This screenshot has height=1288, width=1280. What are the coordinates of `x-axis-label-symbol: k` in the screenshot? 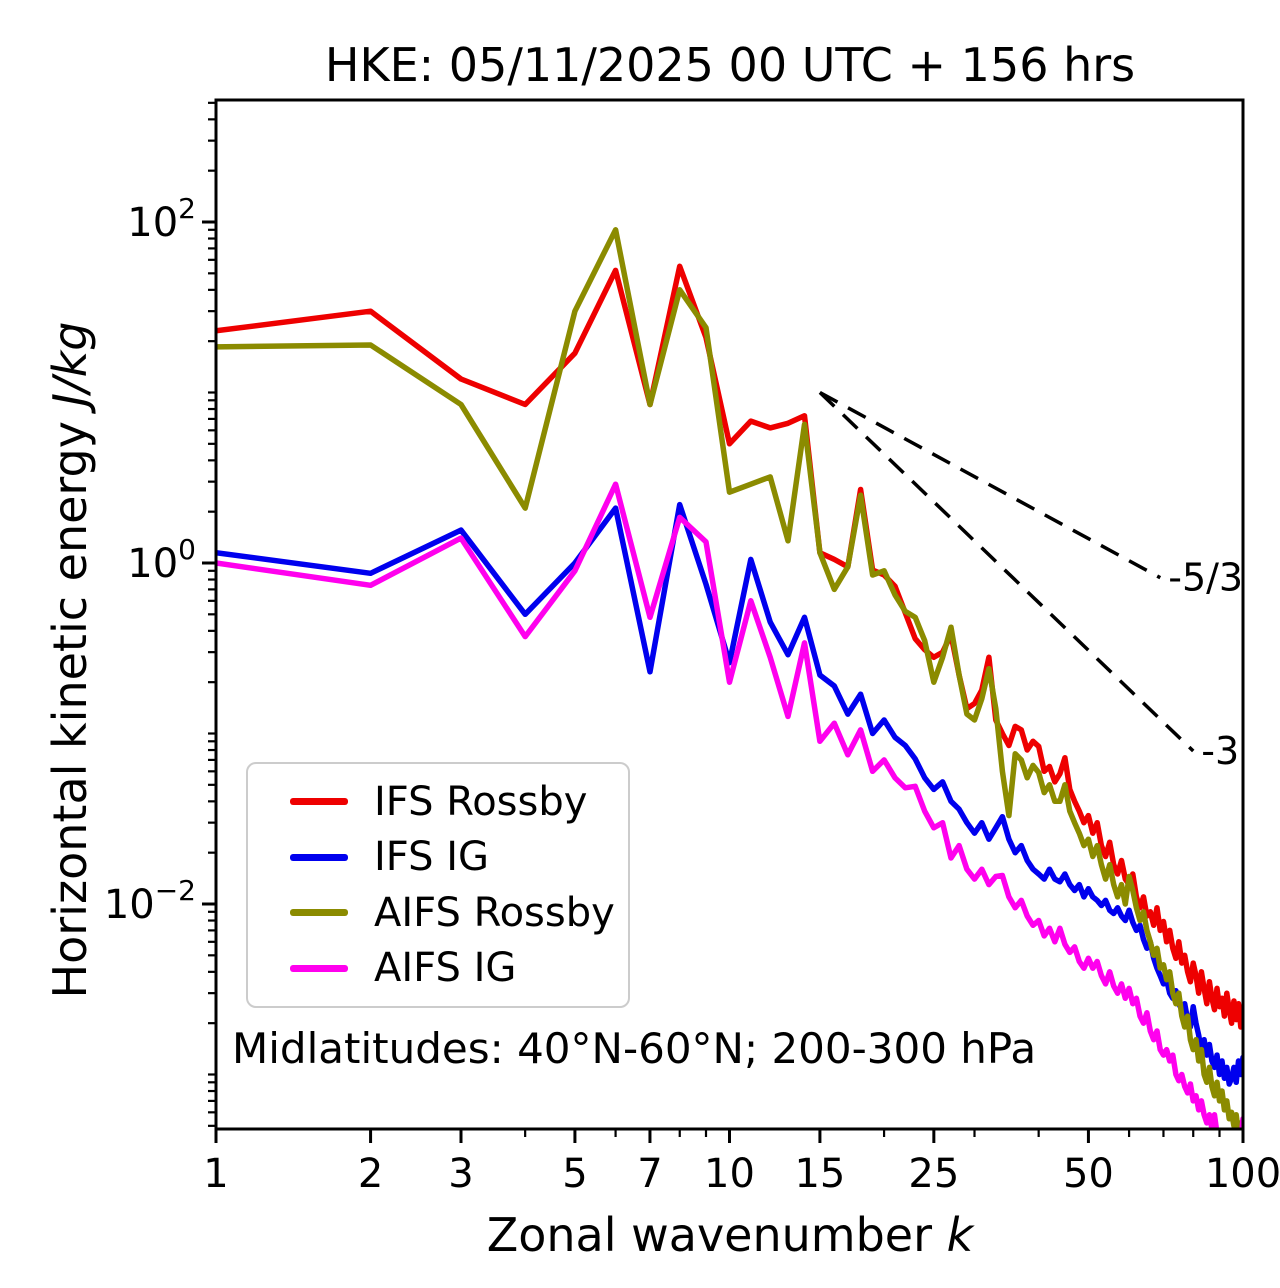 It's located at (960, 1235).